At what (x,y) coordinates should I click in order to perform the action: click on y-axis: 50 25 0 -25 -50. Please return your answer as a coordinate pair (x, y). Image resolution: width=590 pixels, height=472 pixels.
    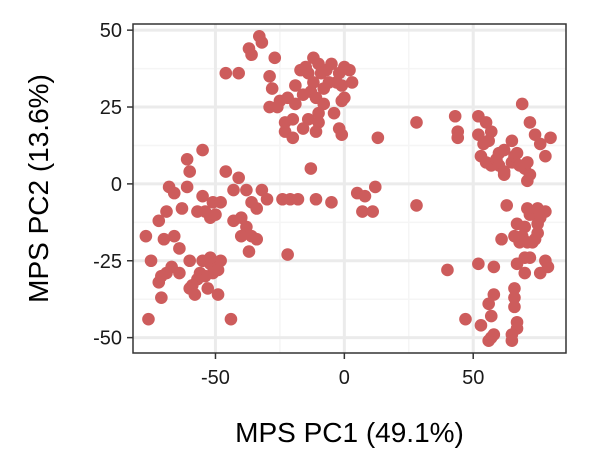
    Looking at the image, I should click on (113, 185).